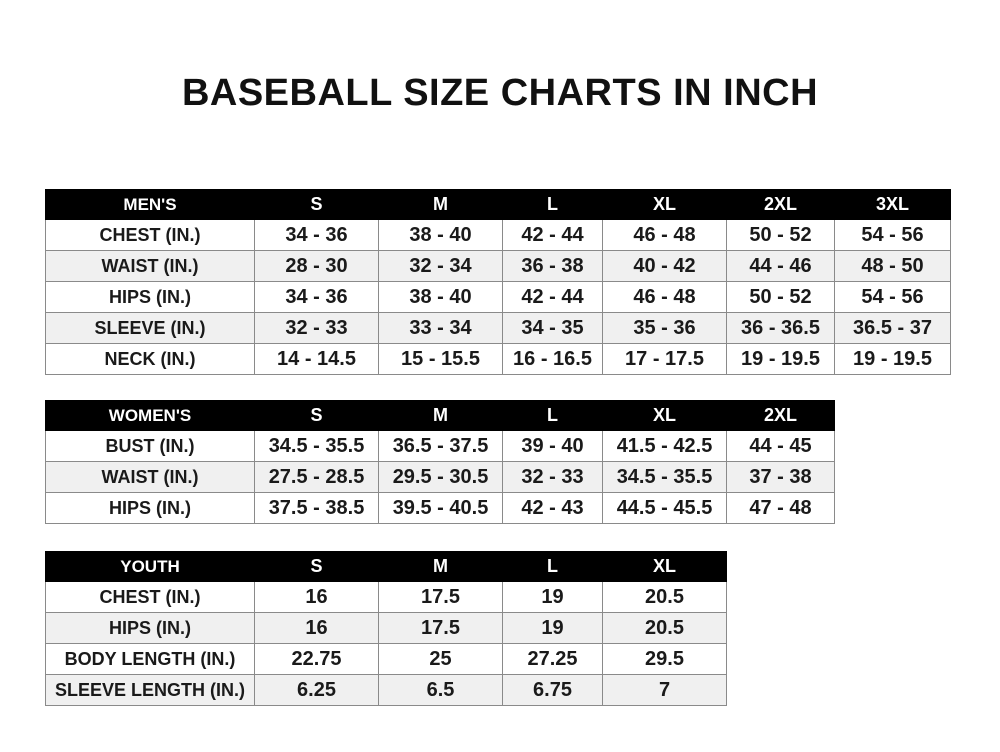 The image size is (1000, 752). I want to click on measurement-label: CHEST (IN.), so click(150, 597).